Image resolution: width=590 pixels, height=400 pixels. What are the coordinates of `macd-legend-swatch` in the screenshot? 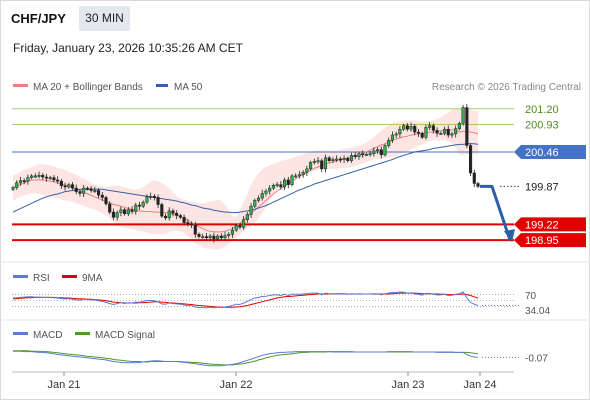 It's located at (20, 333).